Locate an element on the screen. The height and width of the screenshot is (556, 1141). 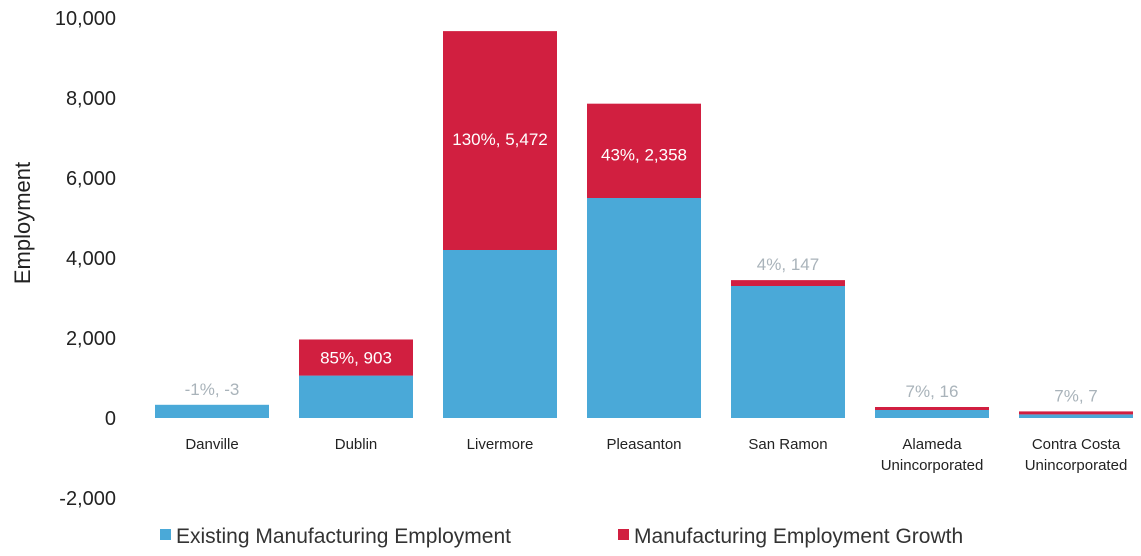
category-label: Alameda Unincorporated is located at coordinates (932, 455).